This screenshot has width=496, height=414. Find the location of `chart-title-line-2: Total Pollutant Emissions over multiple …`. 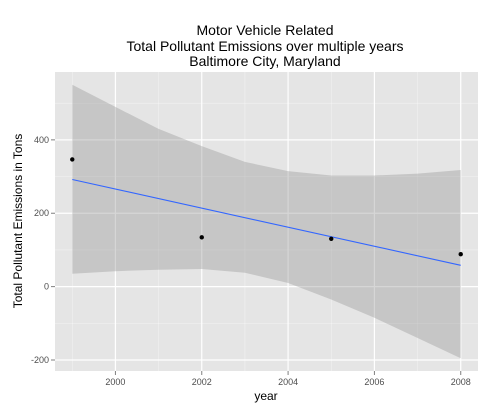

chart-title-line-2: Total Pollutant Emissions over multiple … is located at coordinates (264, 46).